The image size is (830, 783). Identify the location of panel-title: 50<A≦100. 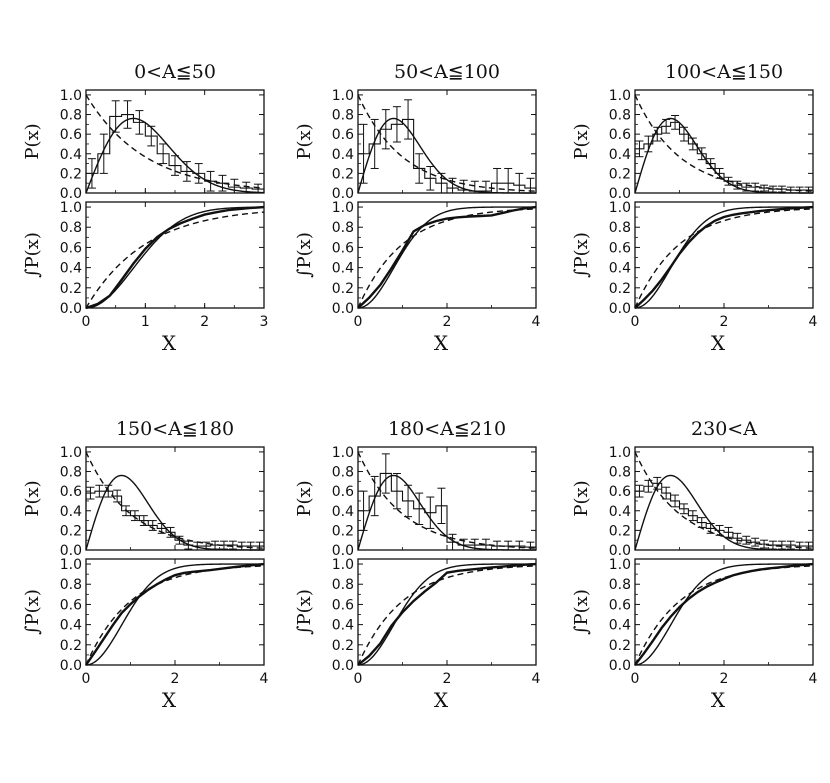
(447, 72).